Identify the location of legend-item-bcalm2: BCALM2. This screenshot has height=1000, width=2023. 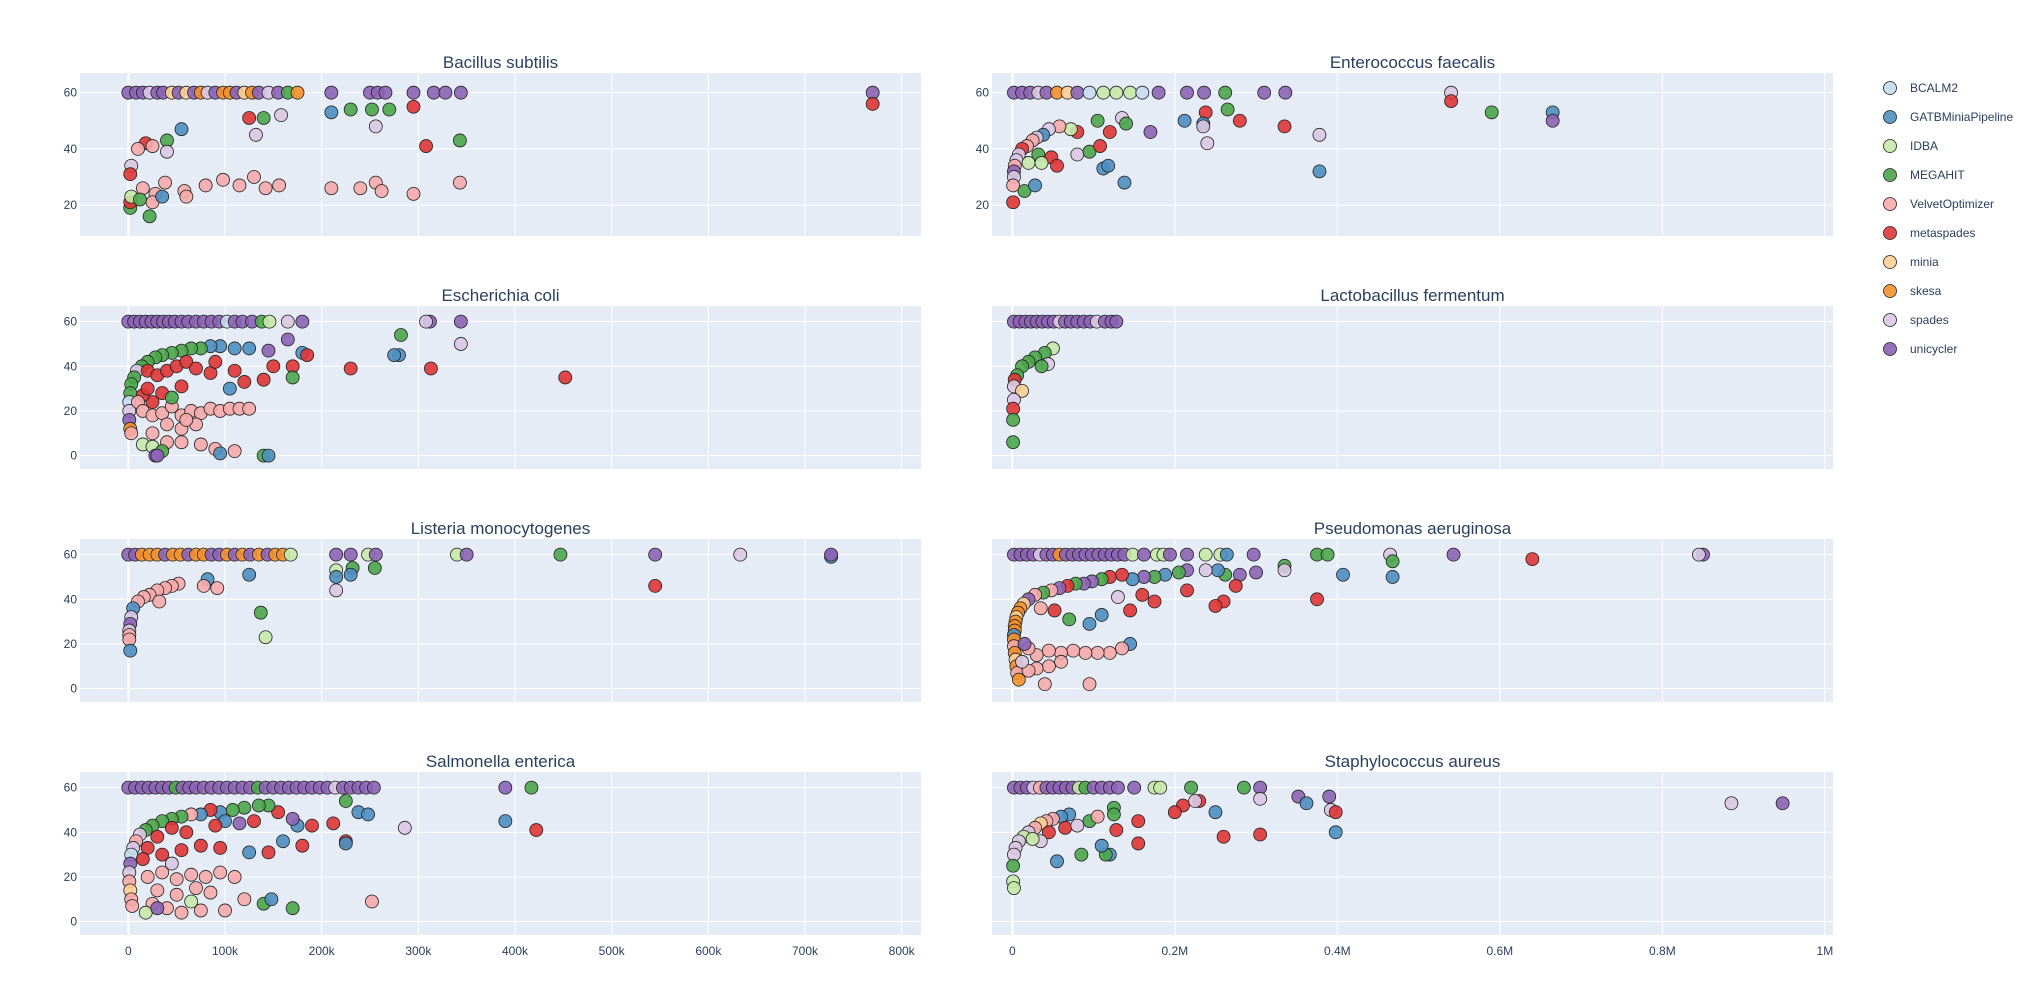
(1921, 88).